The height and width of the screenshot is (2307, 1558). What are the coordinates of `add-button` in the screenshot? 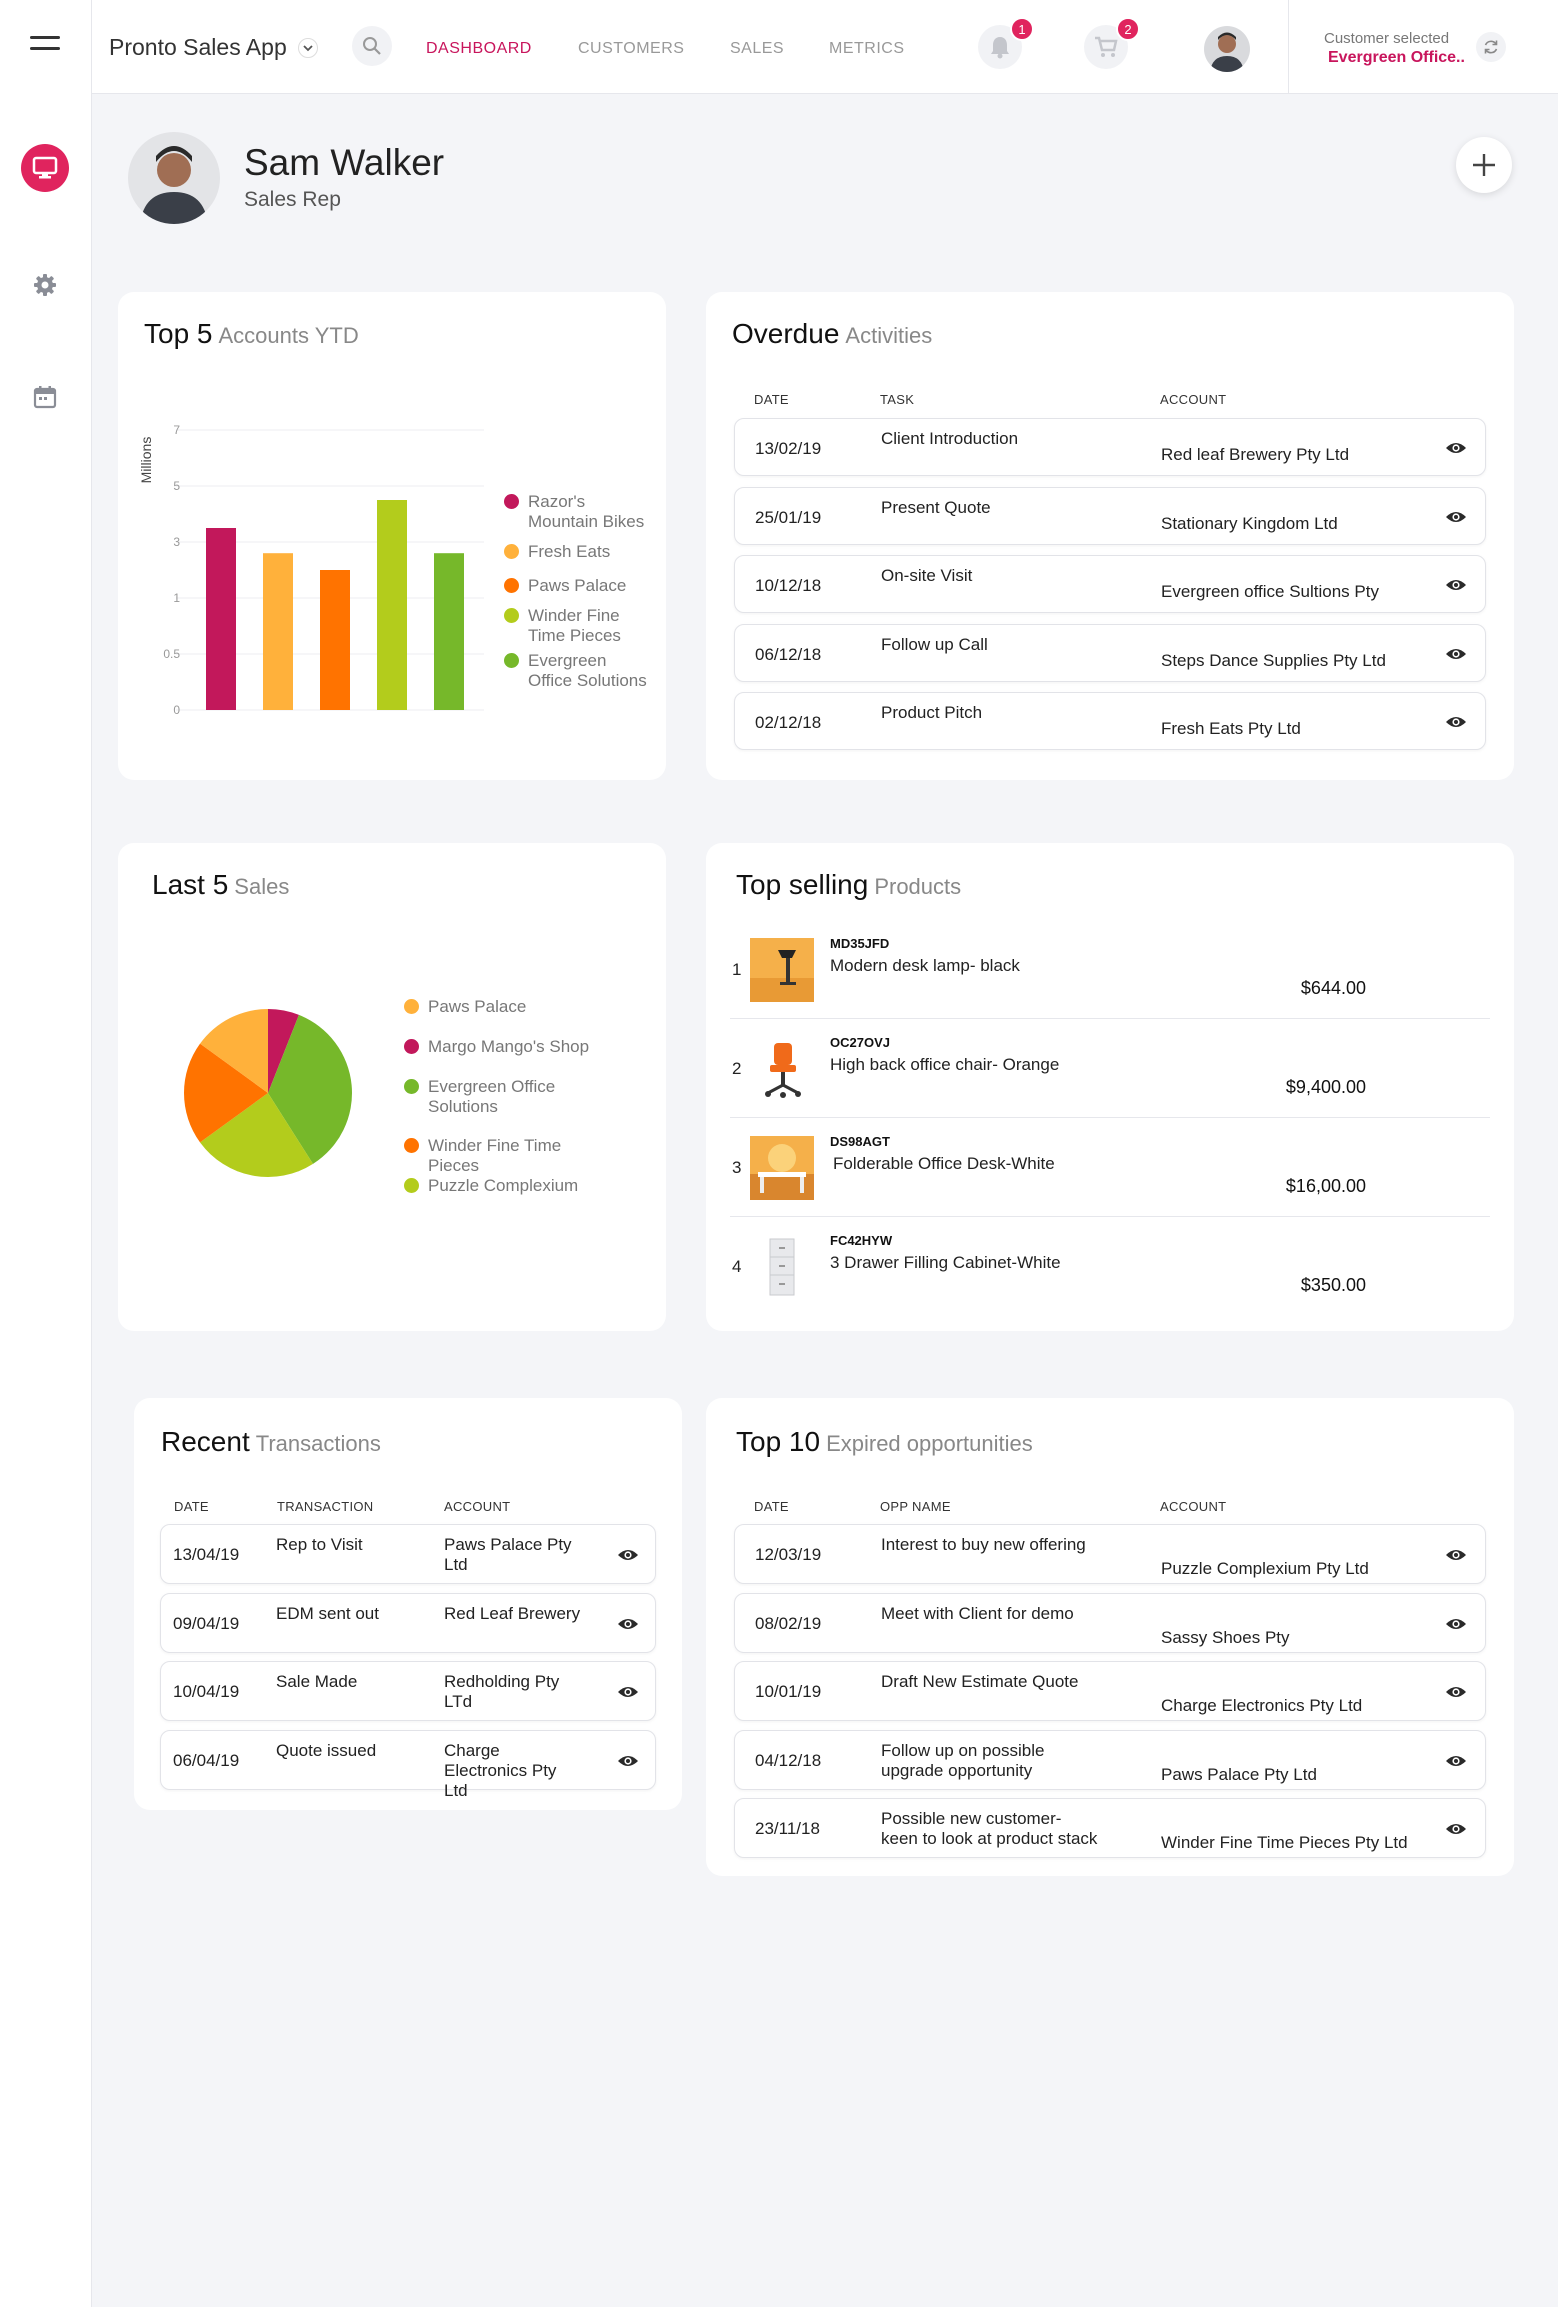 It's located at (1484, 165).